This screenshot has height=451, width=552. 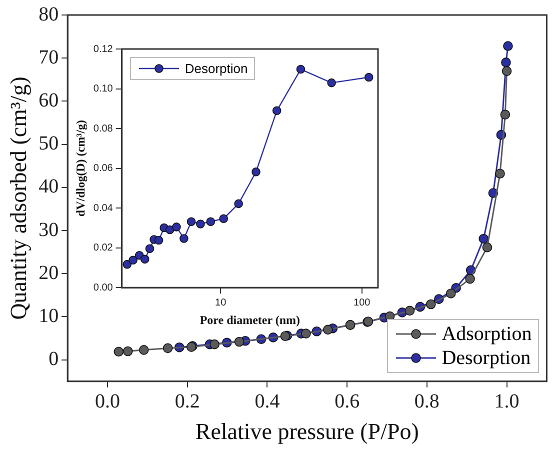 I want to click on x-tick-label: 0.2, so click(x=187, y=401).